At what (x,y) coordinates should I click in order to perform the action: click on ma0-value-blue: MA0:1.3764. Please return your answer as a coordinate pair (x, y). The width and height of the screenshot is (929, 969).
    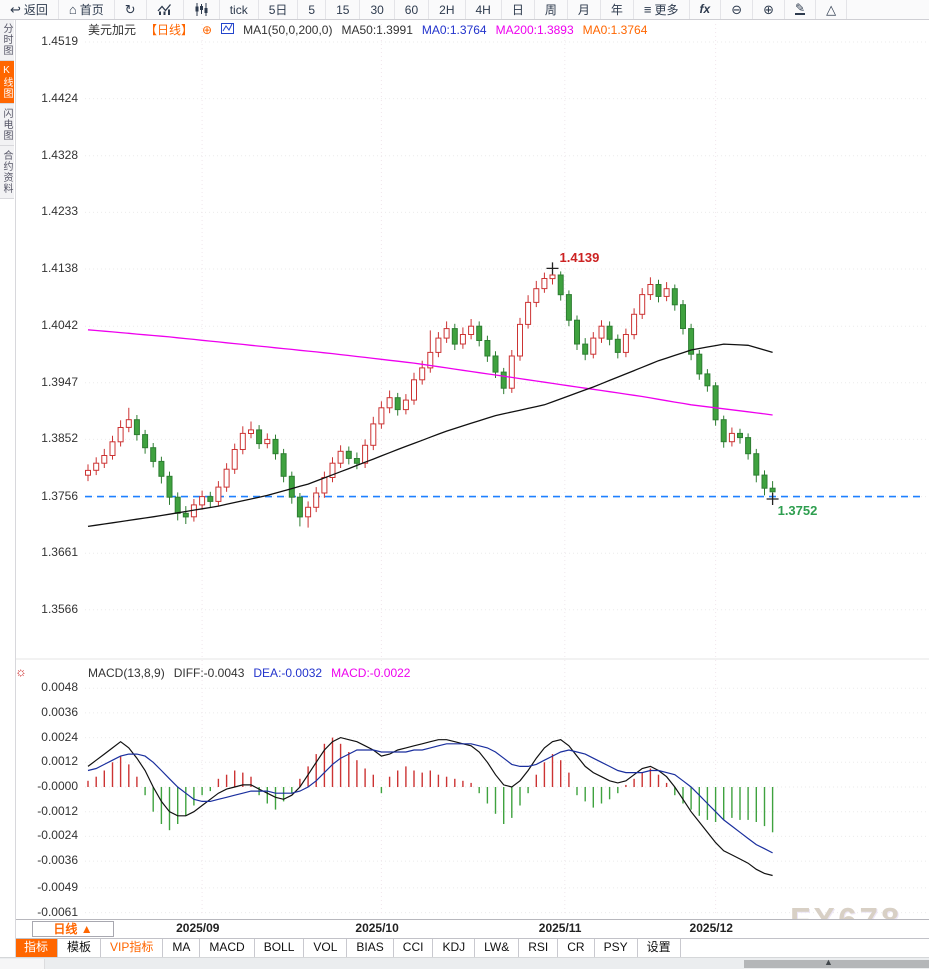
    Looking at the image, I should click on (454, 29).